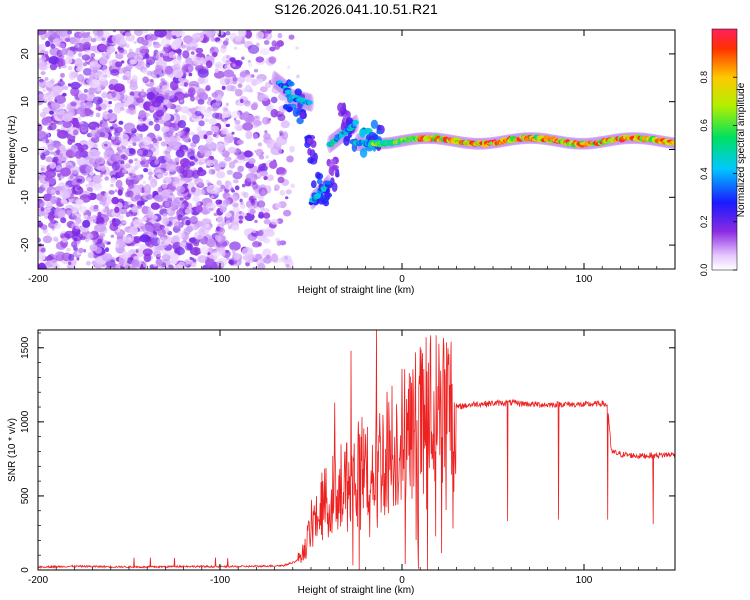  What do you see at coordinates (25, 197) in the screenshot?
I see `y-tick-label: -10` at bounding box center [25, 197].